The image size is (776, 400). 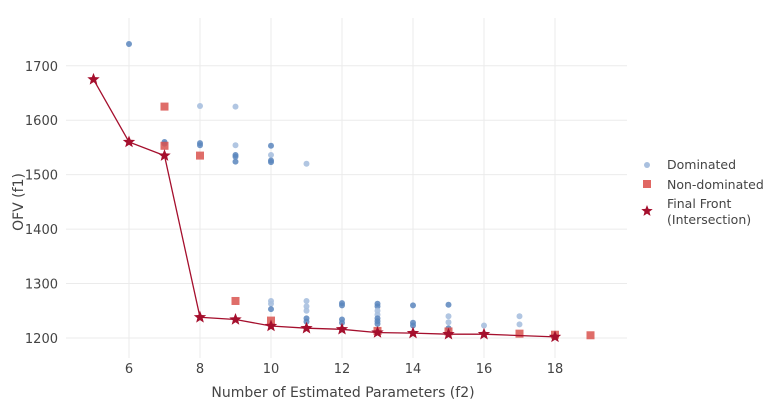 What do you see at coordinates (647, 165) in the screenshot?
I see `legend-dominated-marker` at bounding box center [647, 165].